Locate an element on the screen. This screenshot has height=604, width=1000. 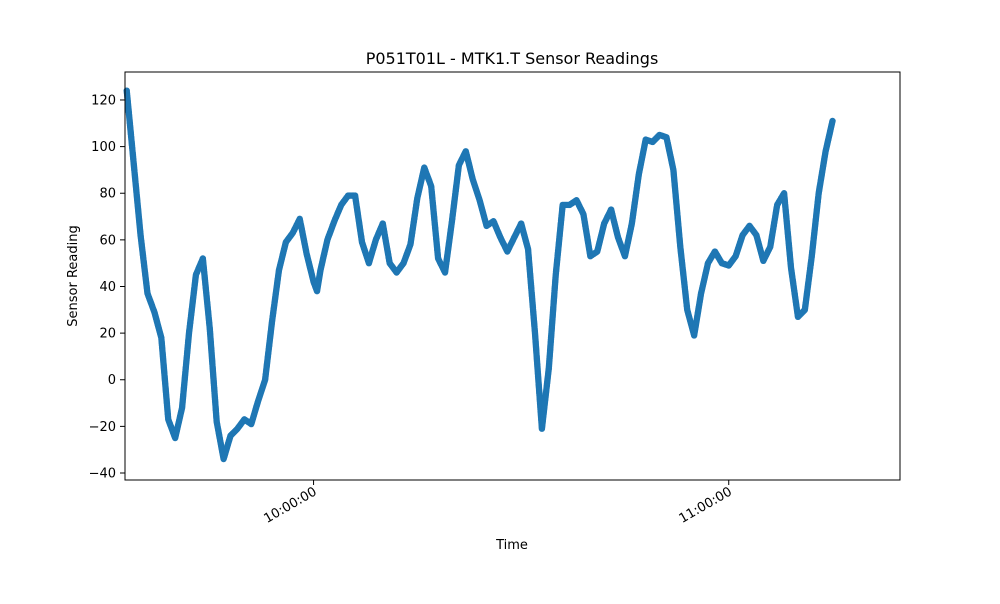
y-tick-label: −20 is located at coordinates (102, 427).